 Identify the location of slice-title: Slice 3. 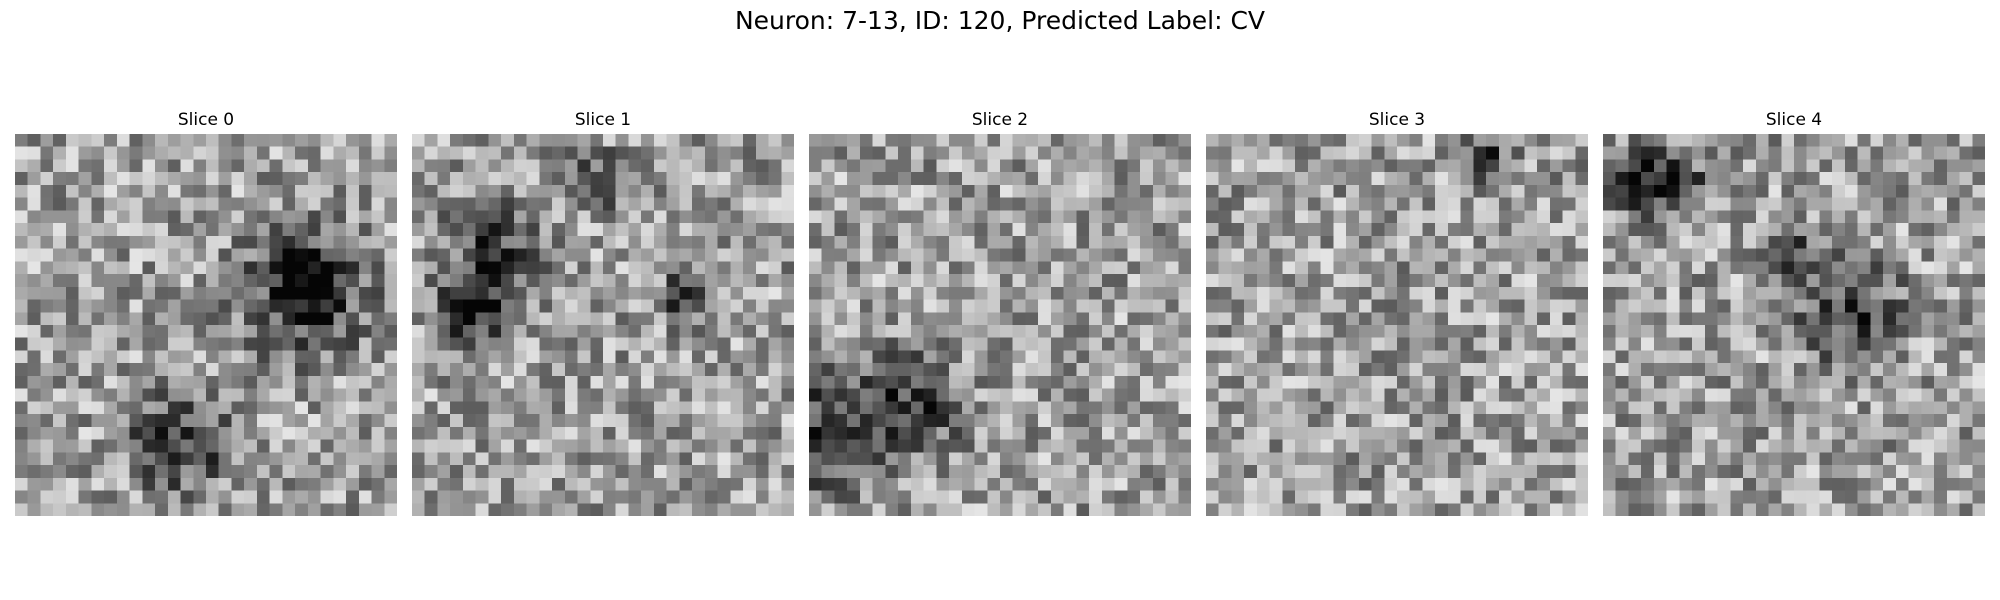
(1397, 120).